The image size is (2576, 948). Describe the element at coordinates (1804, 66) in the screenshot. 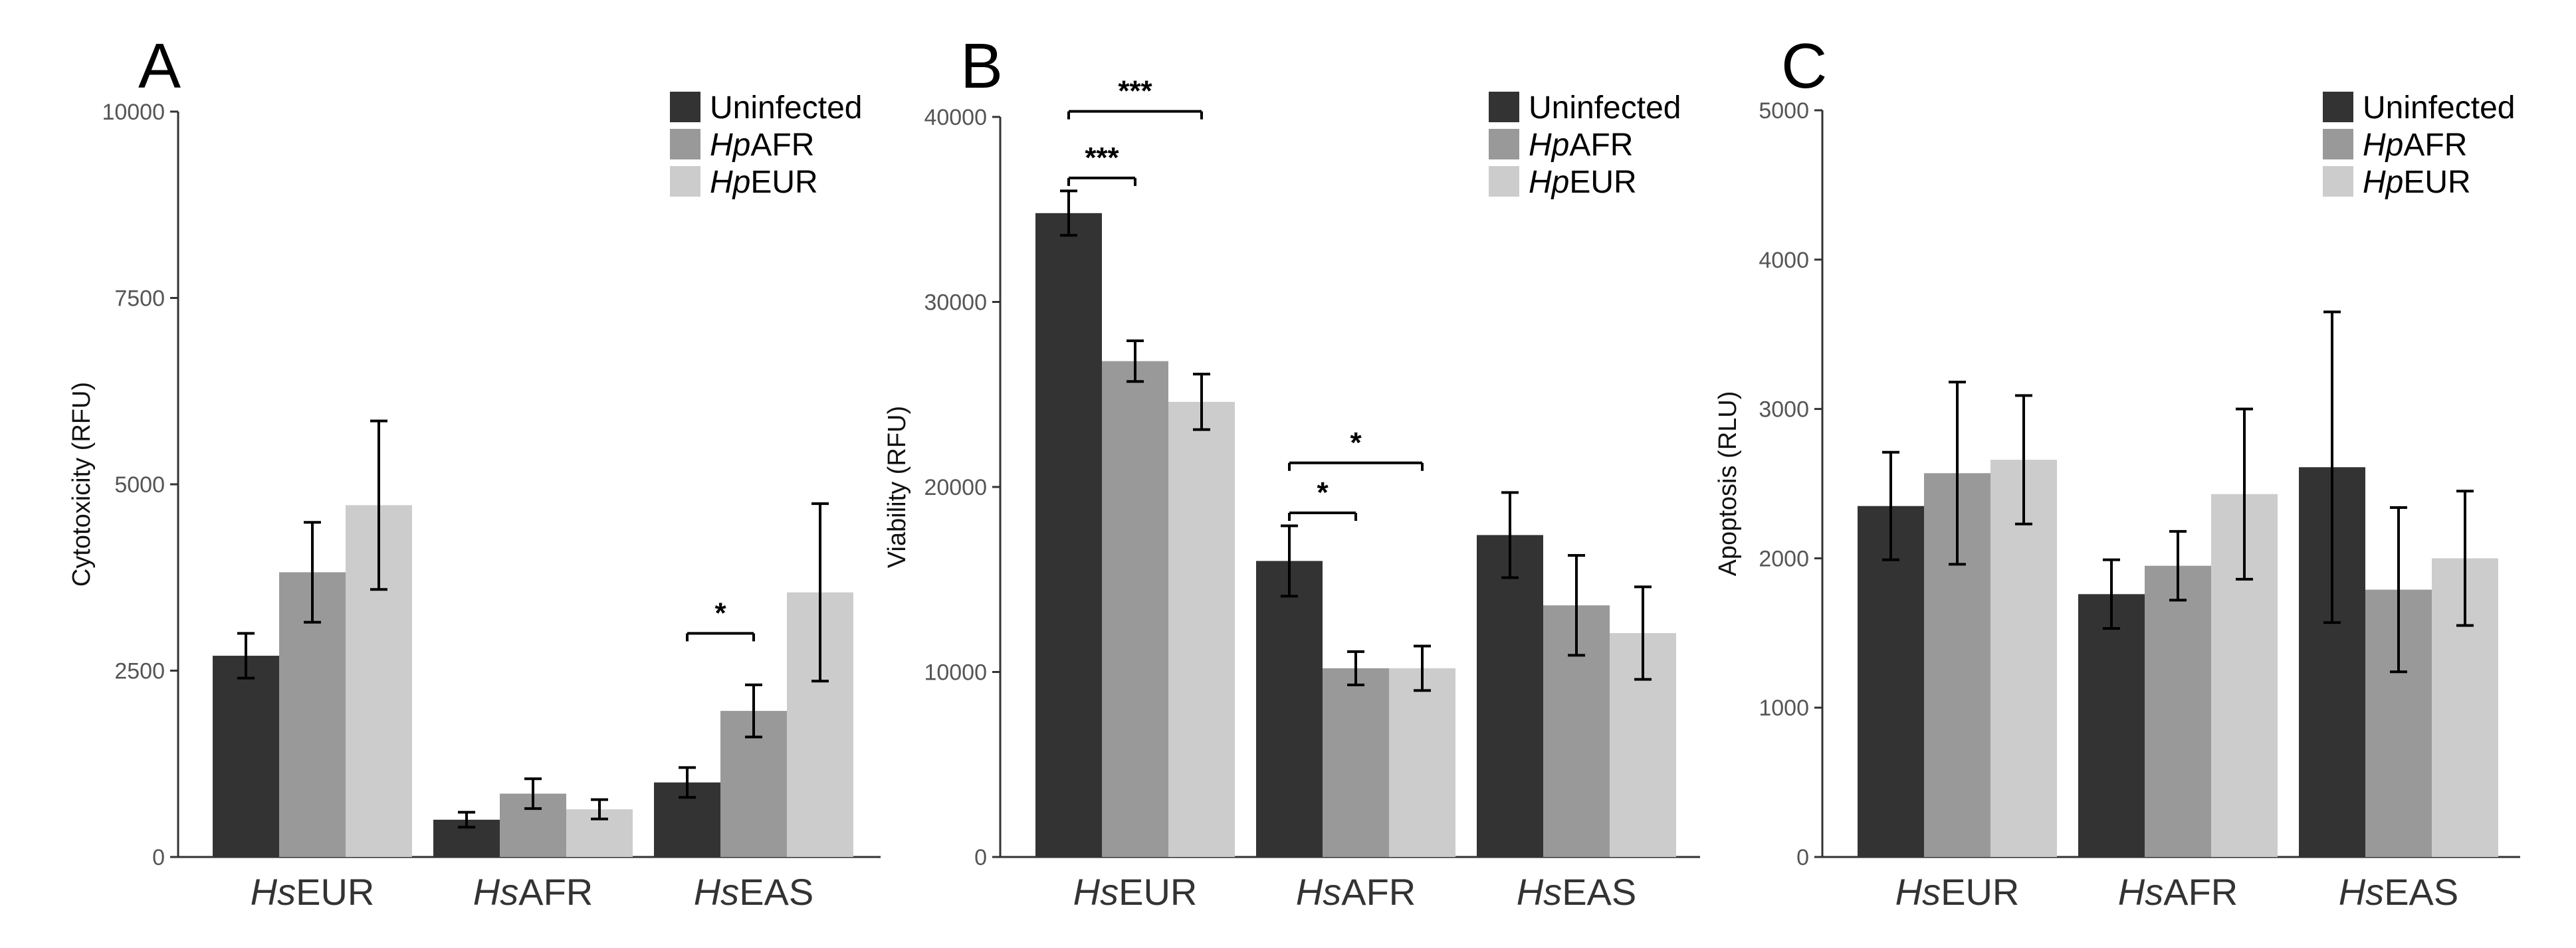

I see `panel-letter: C` at that location.